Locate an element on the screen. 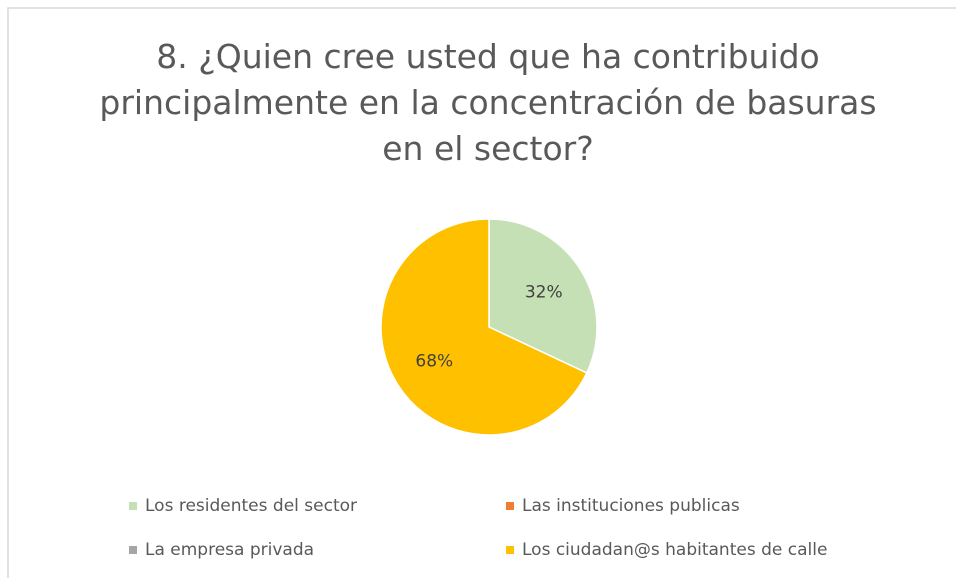 The image size is (956, 578). data-label: 68% is located at coordinates (434, 362).